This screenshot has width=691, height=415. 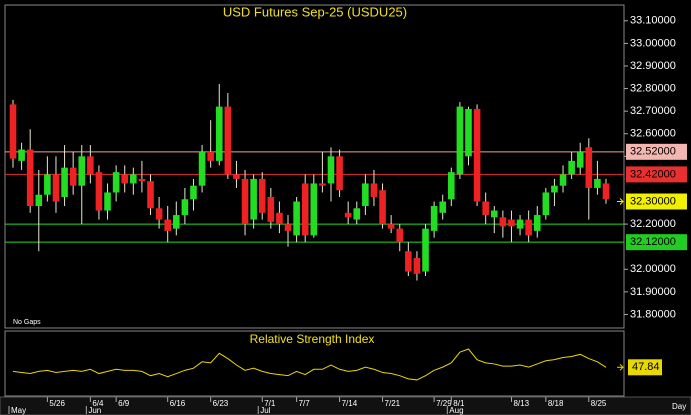 What do you see at coordinates (620, 367) in the screenshot?
I see `rsi-arrow` at bounding box center [620, 367].